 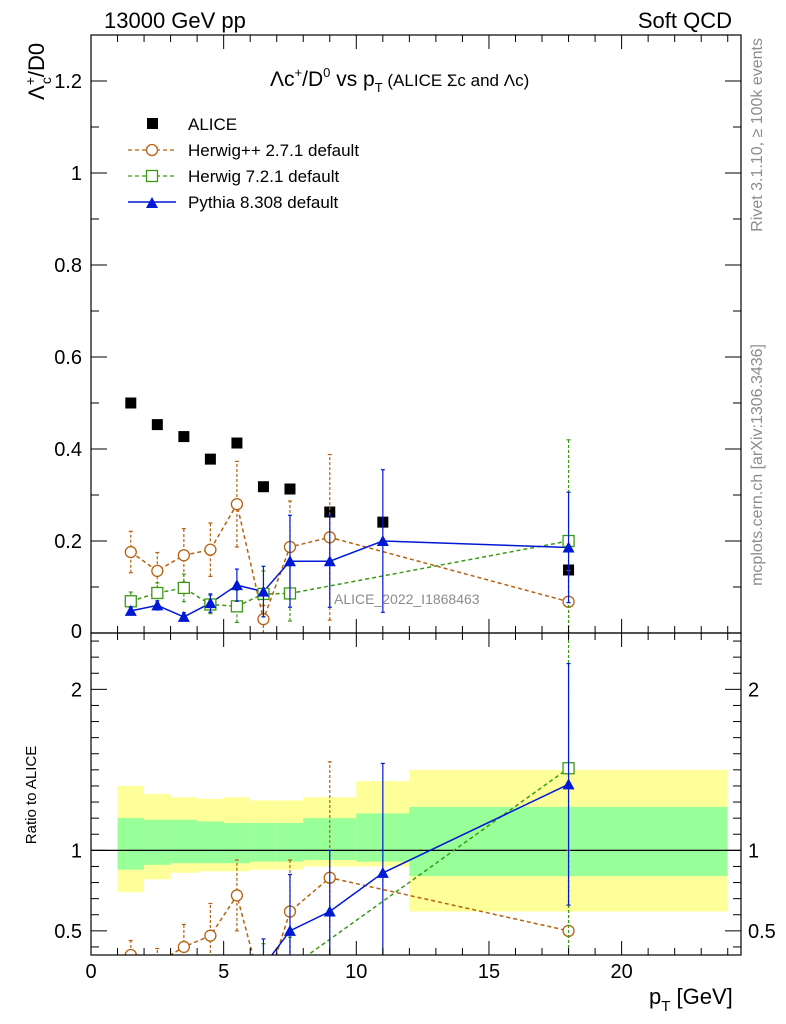 I want to click on legend-item-alice: ALICE, so click(x=192, y=124).